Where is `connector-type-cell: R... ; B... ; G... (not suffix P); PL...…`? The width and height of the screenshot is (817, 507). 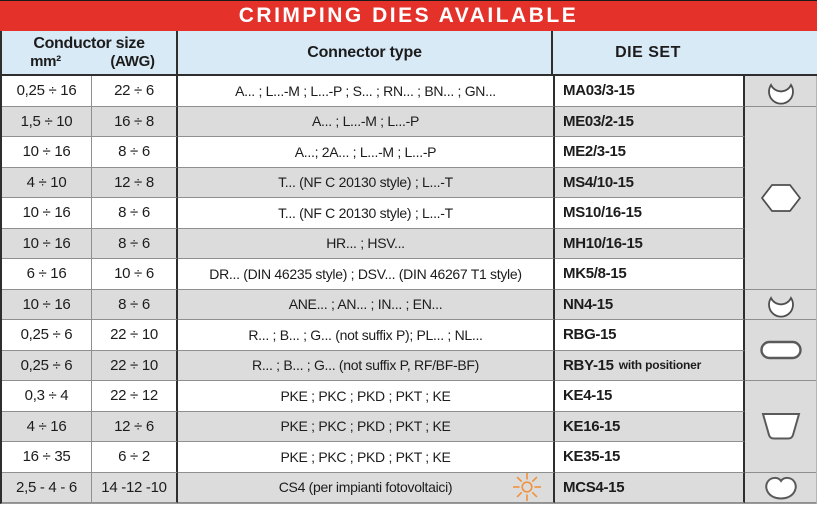 connector-type-cell: R... ; B... ; G... (not suffix P); PL...… is located at coordinates (366, 335).